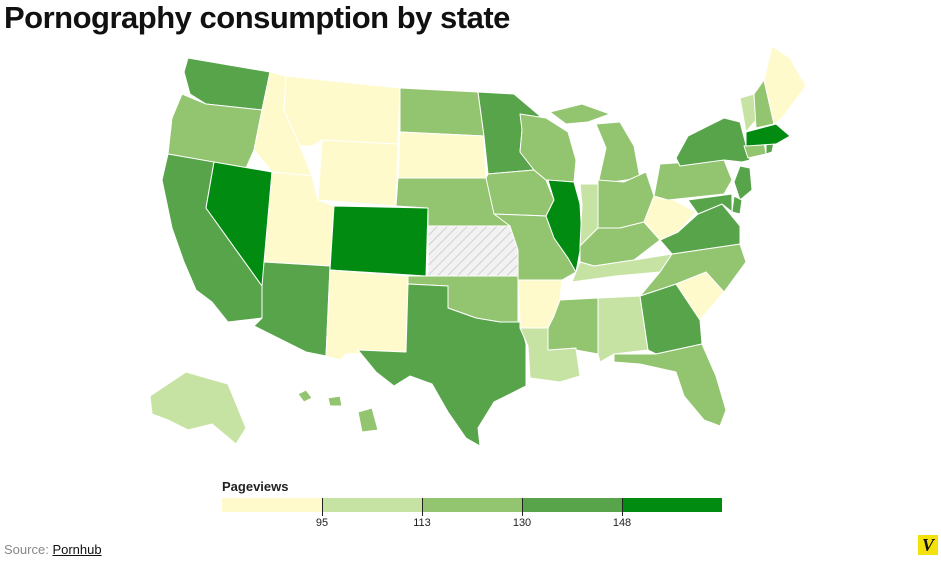 The image size is (941, 563). Describe the element at coordinates (198, 408) in the screenshot. I see `state-ak` at that location.